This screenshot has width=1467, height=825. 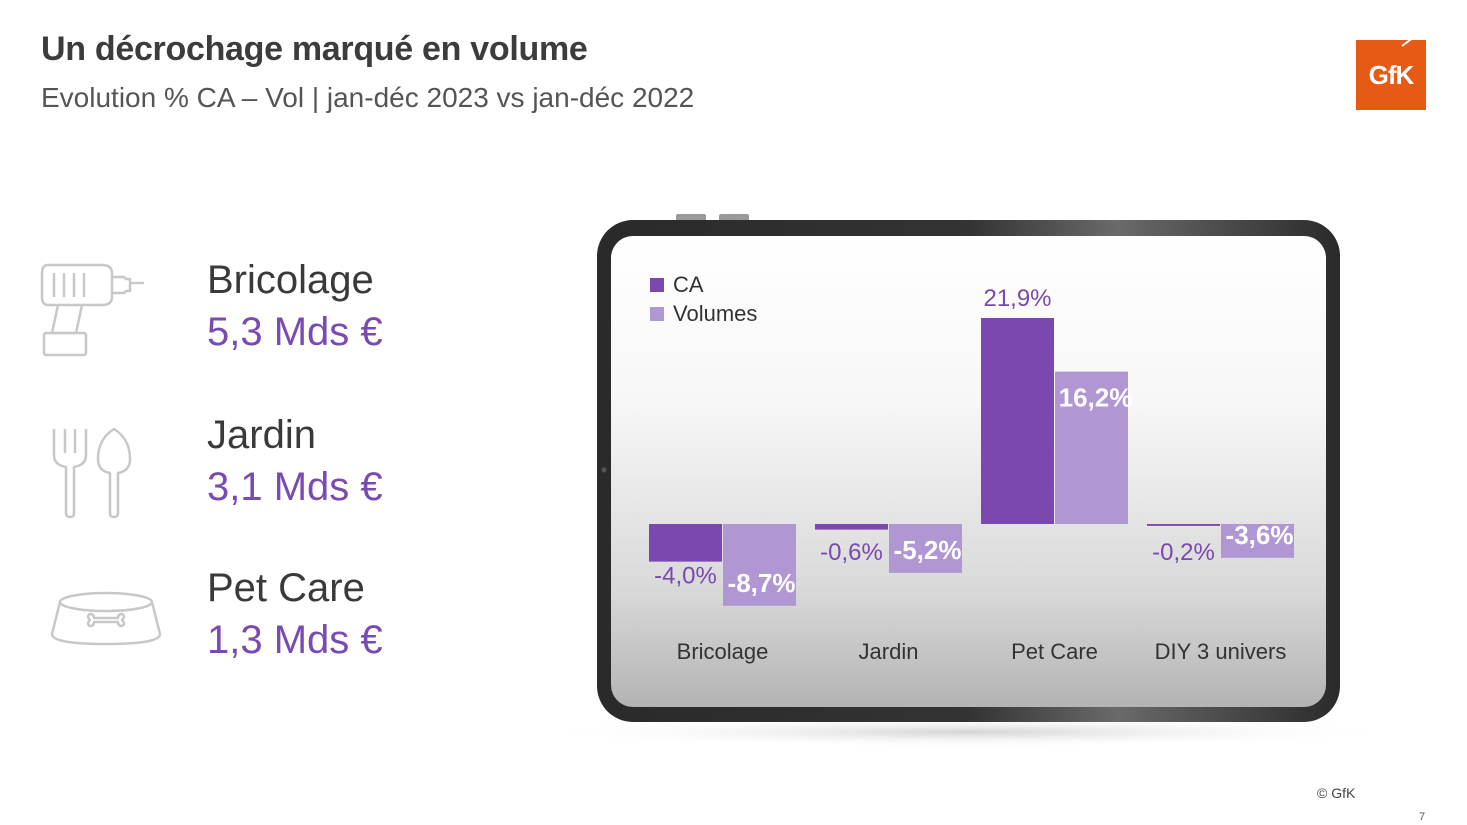 What do you see at coordinates (762, 583) in the screenshot?
I see `data-label-volumes-bricolage: -8,7%` at bounding box center [762, 583].